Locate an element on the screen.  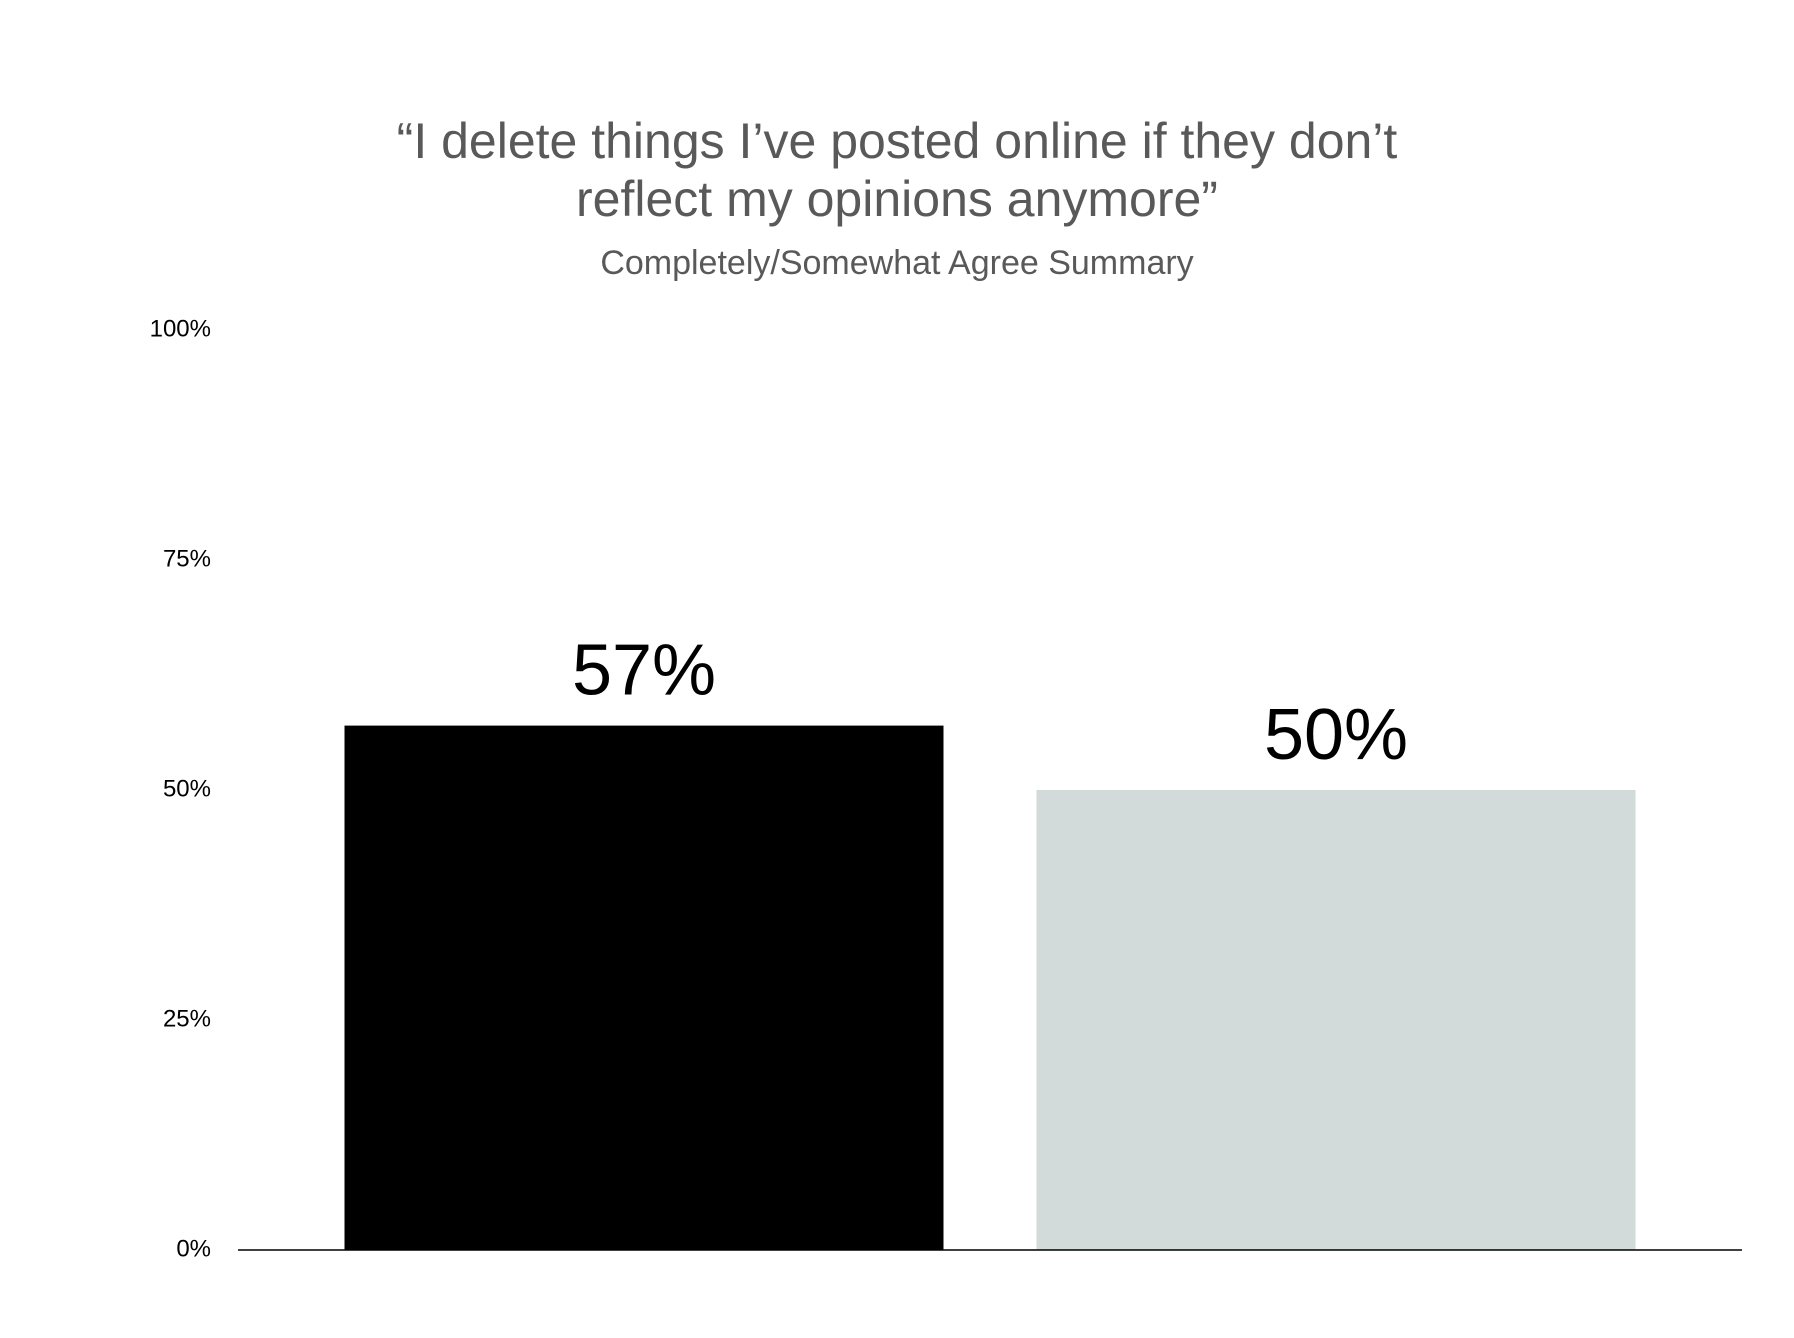
chart-subtitle: Completely/Somewhat Agree Summary is located at coordinates (897, 263).